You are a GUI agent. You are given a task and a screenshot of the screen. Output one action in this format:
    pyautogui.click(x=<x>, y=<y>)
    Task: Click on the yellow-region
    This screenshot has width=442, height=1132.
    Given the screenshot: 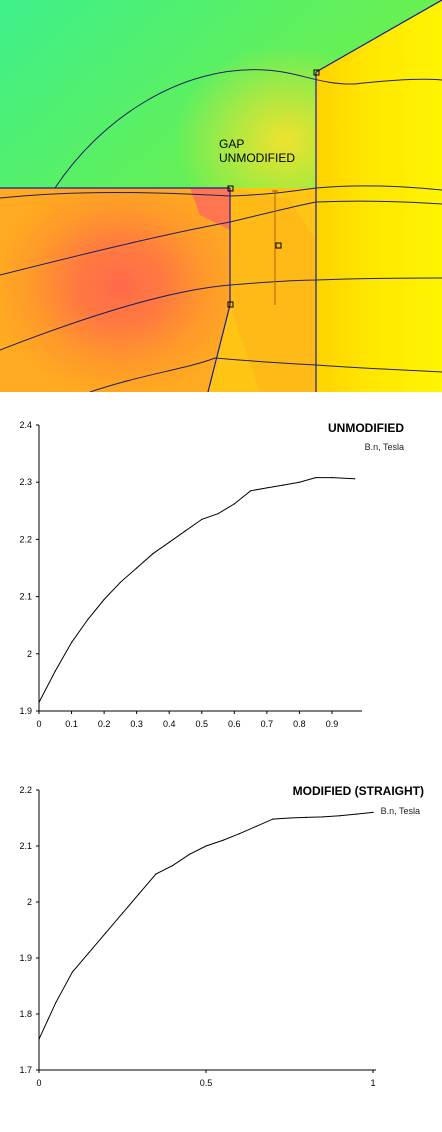 What is the action you would take?
    pyautogui.click(x=379, y=196)
    